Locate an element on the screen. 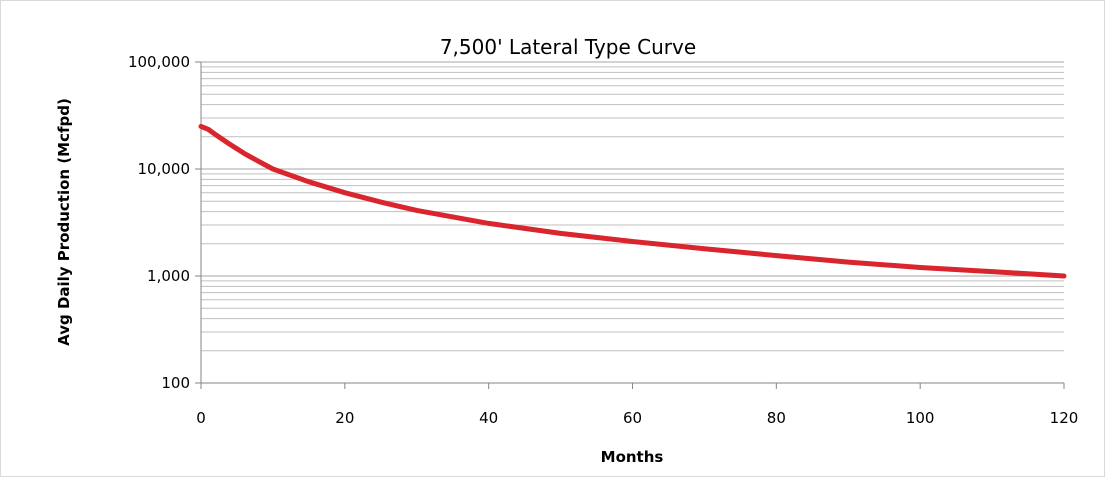 The width and height of the screenshot is (1105, 477). y-tick-label: 10,000 is located at coordinates (164, 169).